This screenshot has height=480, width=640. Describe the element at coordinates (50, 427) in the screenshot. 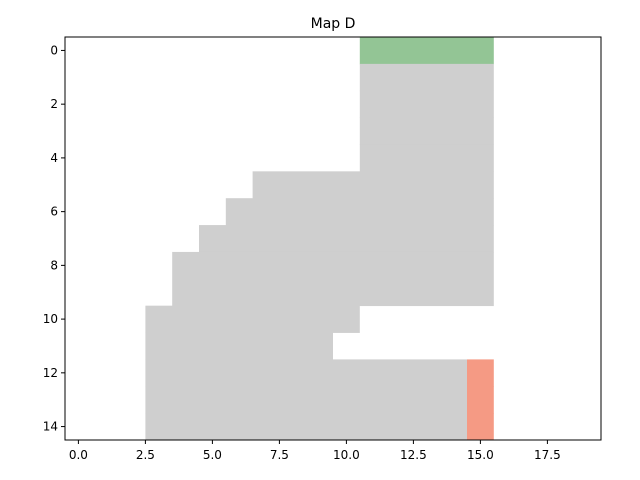

I see `y-tick-label: 14` at that location.